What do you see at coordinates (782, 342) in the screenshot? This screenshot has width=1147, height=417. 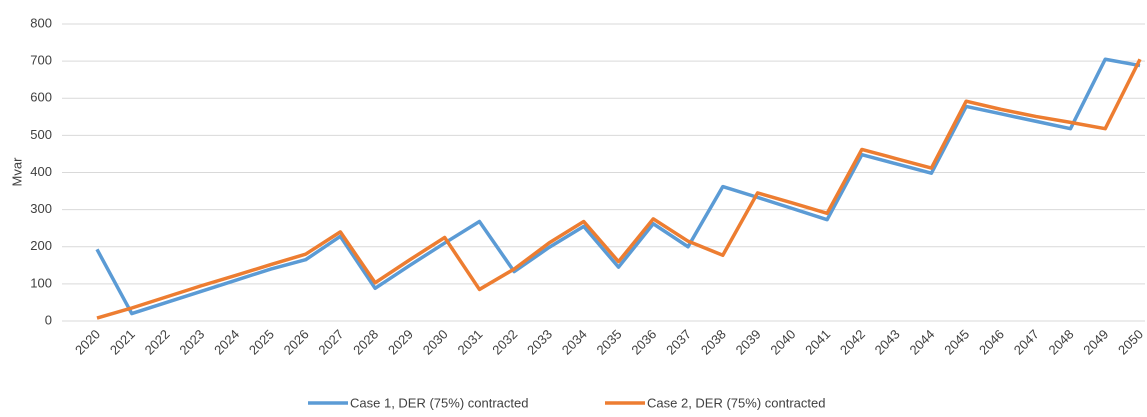 I see `x-tick-label: 2040` at bounding box center [782, 342].